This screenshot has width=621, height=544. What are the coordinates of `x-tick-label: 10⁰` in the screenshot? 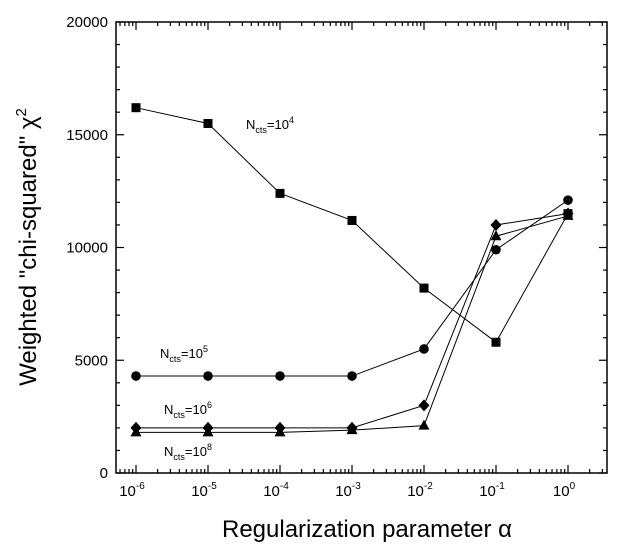 It's located at (564, 490).